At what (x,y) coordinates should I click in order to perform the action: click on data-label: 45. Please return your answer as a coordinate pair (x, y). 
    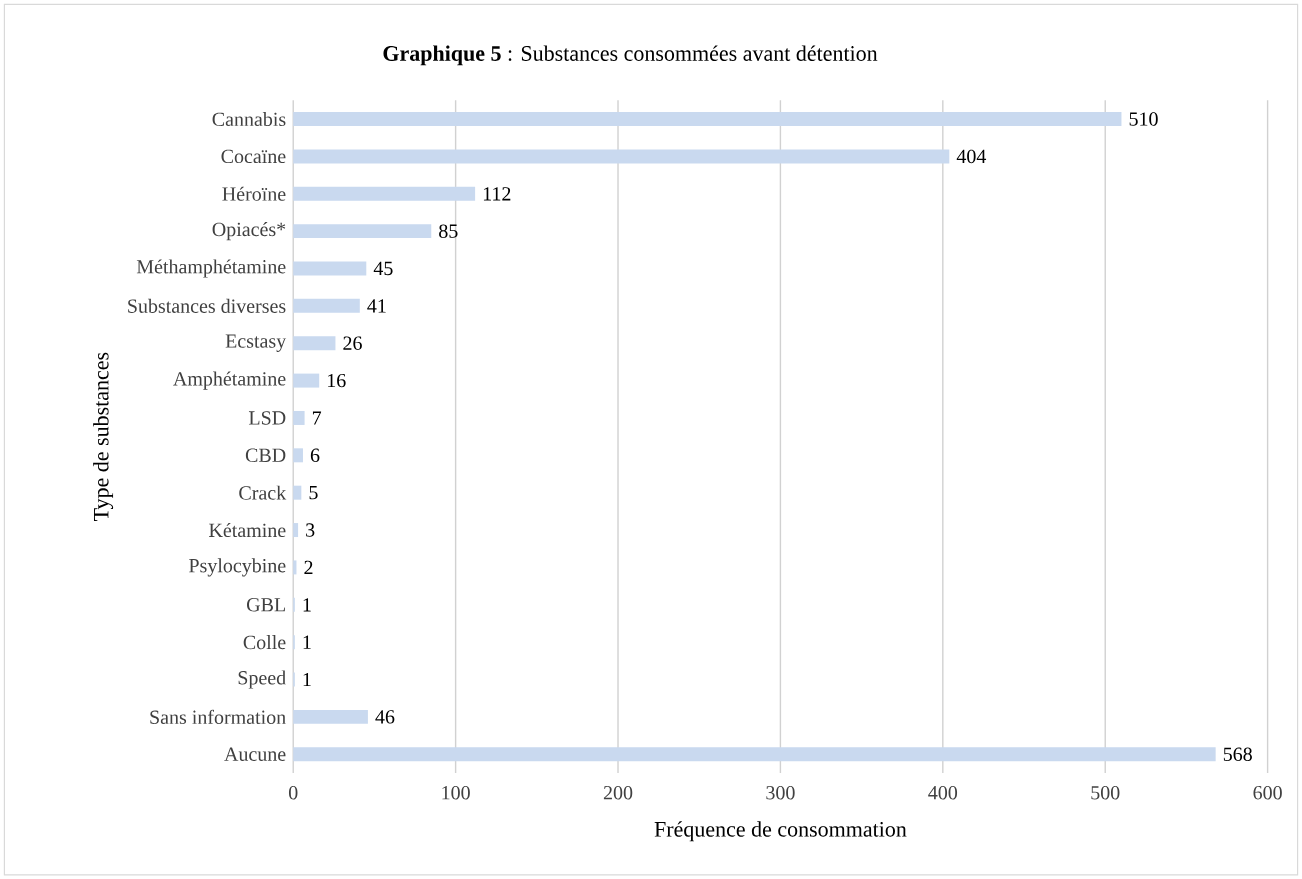
    Looking at the image, I should click on (383, 268).